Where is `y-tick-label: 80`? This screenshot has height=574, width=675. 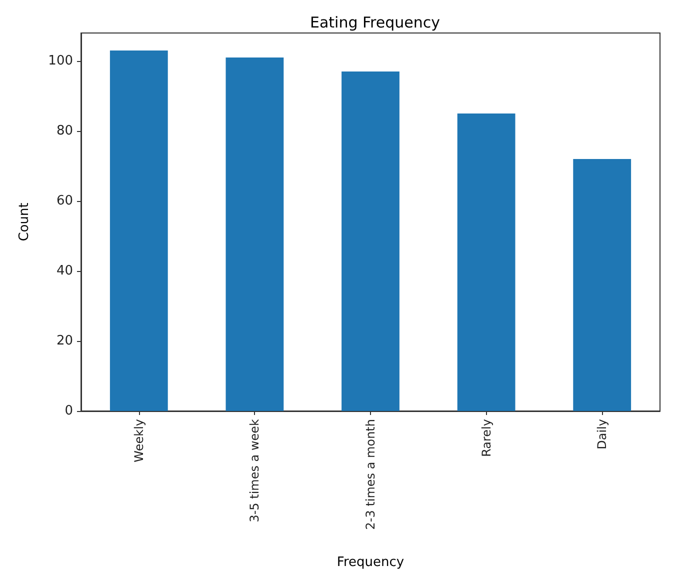 y-tick-label: 80 is located at coordinates (64, 131).